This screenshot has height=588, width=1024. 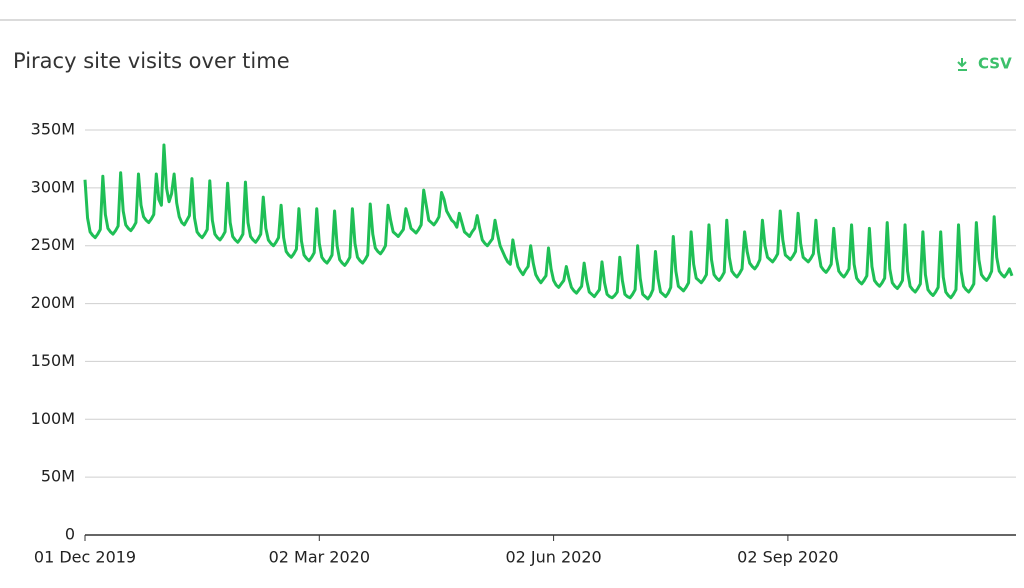 I want to click on y-tick-label: 300M, so click(x=53, y=186).